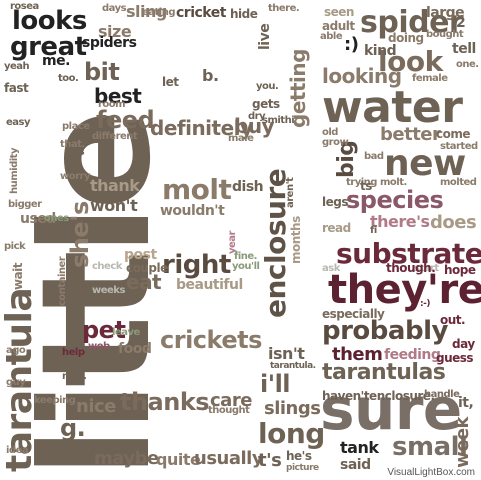 Image resolution: width=481 pixels, height=480 pixels. What do you see at coordinates (74, 376) in the screenshot?
I see `word-now: now.` at bounding box center [74, 376].